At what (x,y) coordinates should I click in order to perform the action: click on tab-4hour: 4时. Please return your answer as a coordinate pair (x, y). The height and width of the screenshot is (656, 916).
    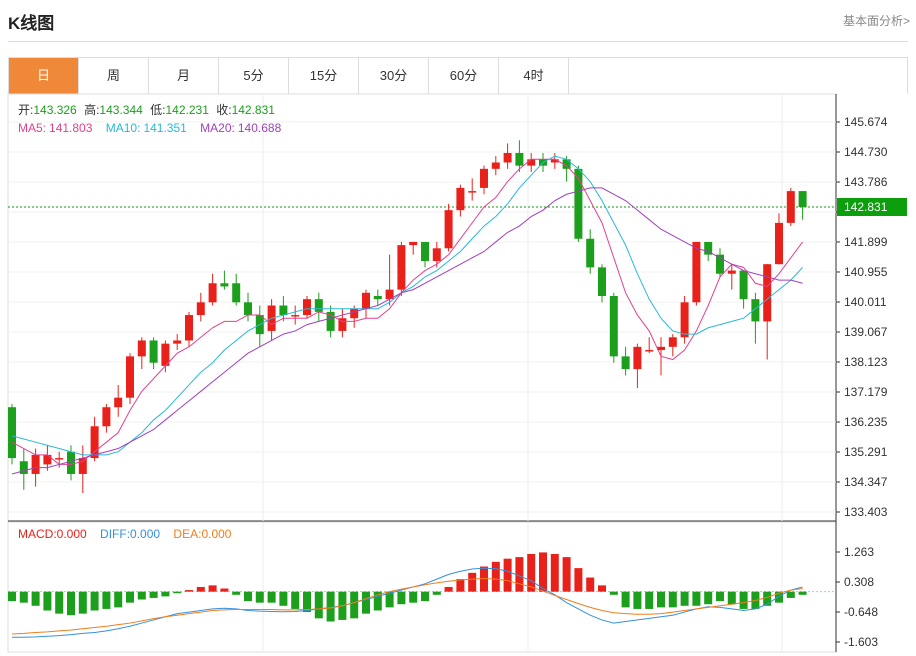
    Looking at the image, I should click on (534, 76).